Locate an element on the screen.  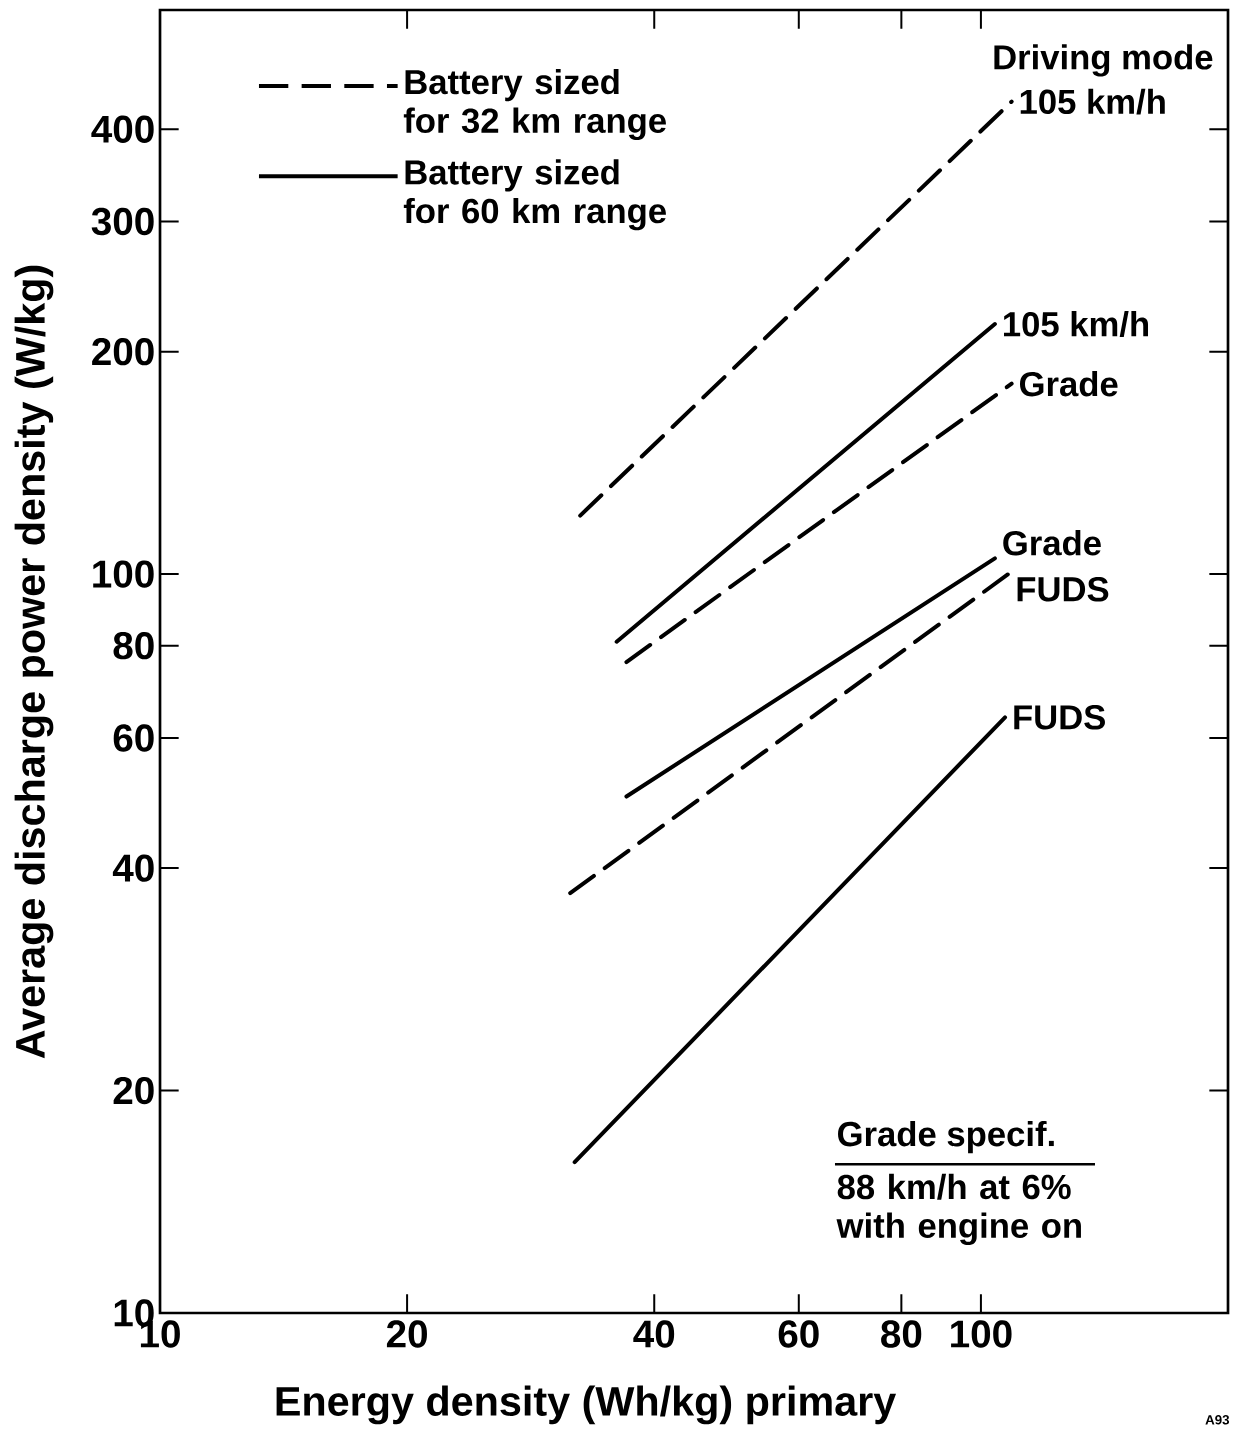
x-tick-label: 40 is located at coordinates (654, 1334).